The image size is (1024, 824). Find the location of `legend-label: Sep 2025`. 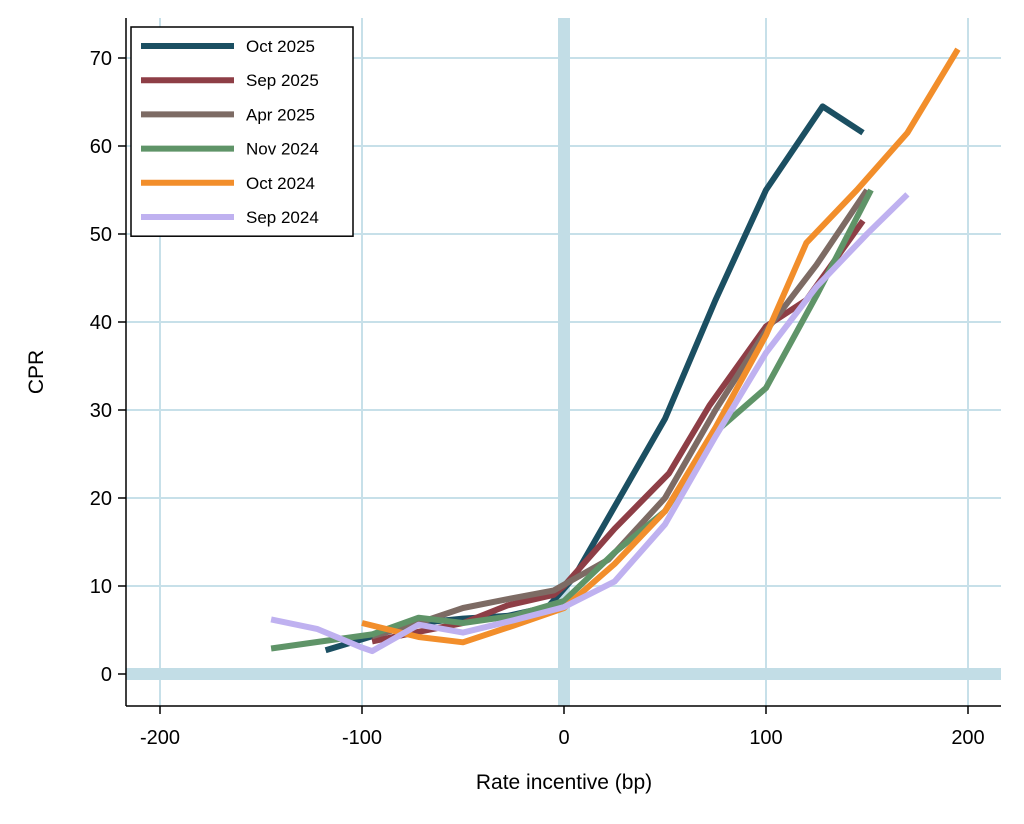

legend-label: Sep 2025 is located at coordinates (282, 80).